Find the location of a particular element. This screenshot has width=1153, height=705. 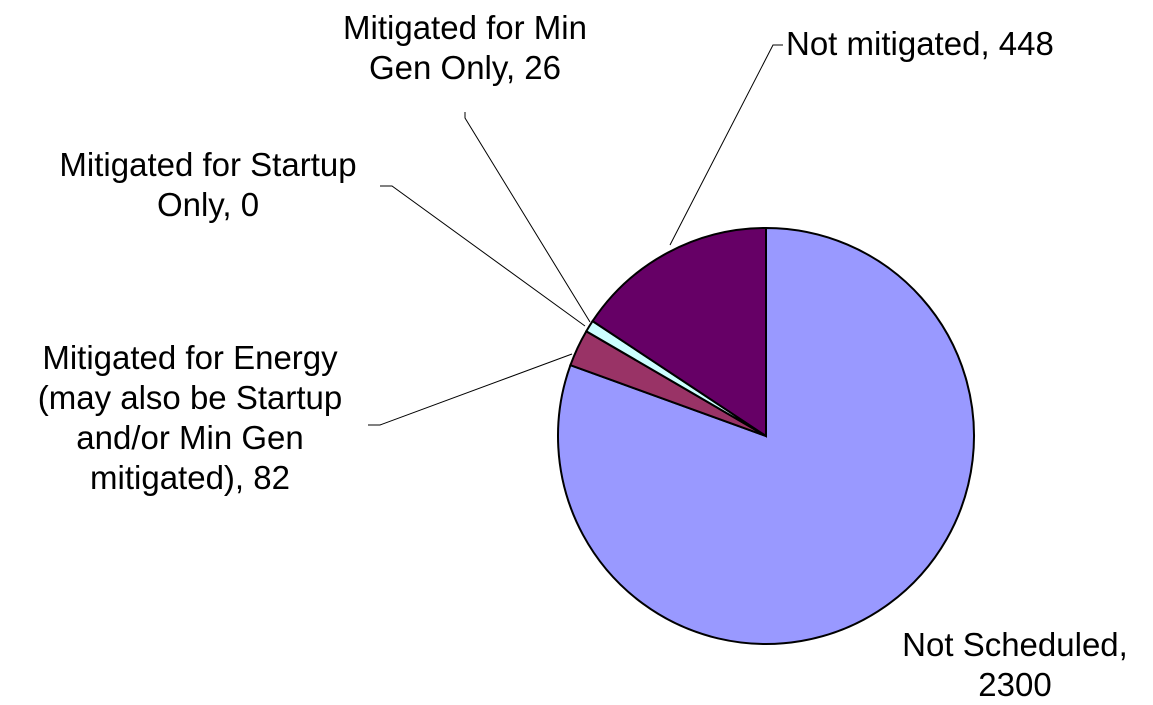

label-category: Mitigated for Min Gen Only is located at coordinates (465, 47).